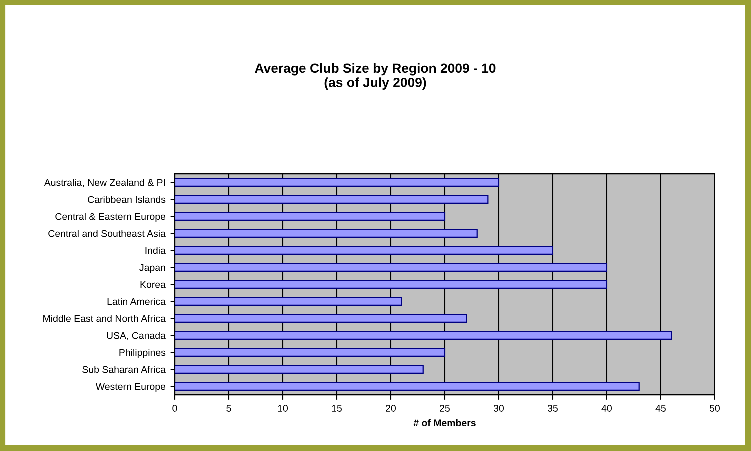 The height and width of the screenshot is (451, 751). What do you see at coordinates (337, 408) in the screenshot?
I see `x-tick-label: 15` at bounding box center [337, 408].